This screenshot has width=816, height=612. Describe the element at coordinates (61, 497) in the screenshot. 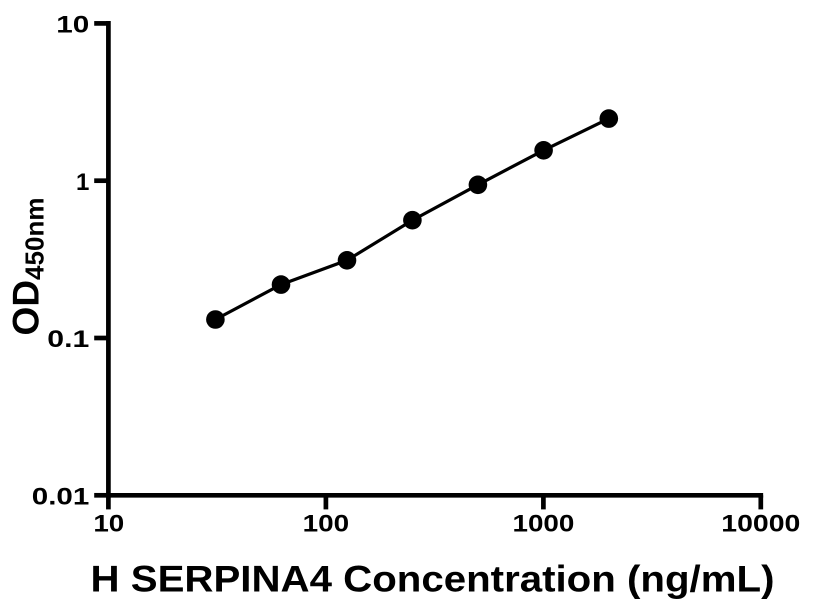

I see `svg-text: 0.01` at that location.